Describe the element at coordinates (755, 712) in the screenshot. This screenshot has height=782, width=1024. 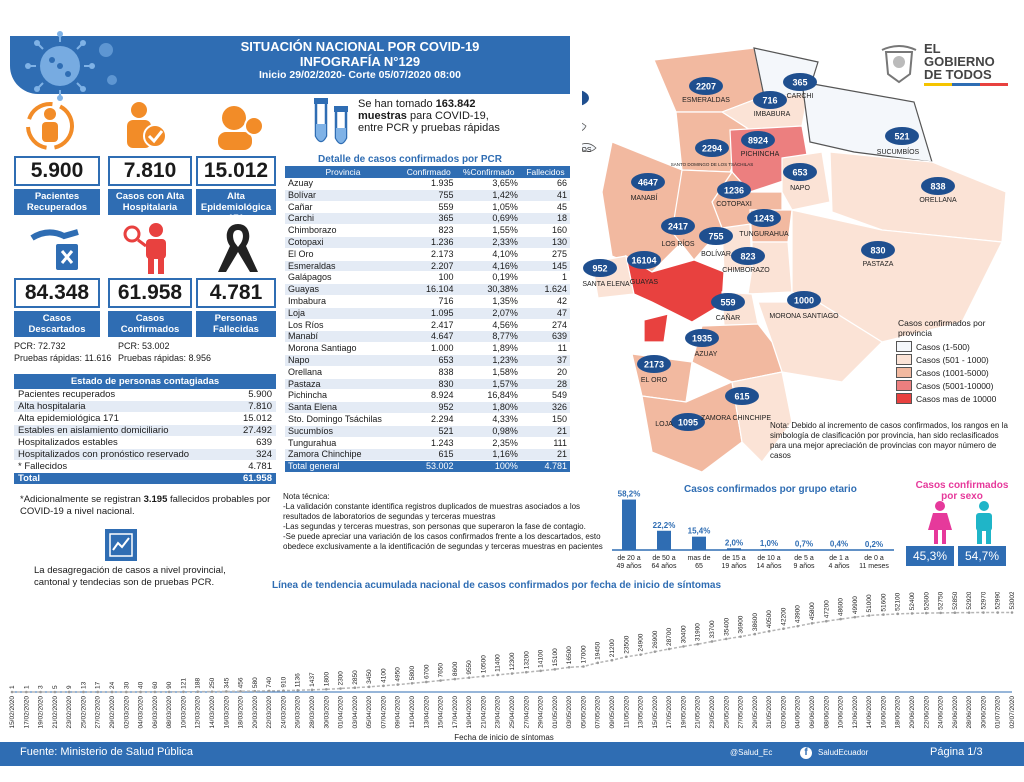
I see `trend-x-tick: 29/05/2020` at that location.